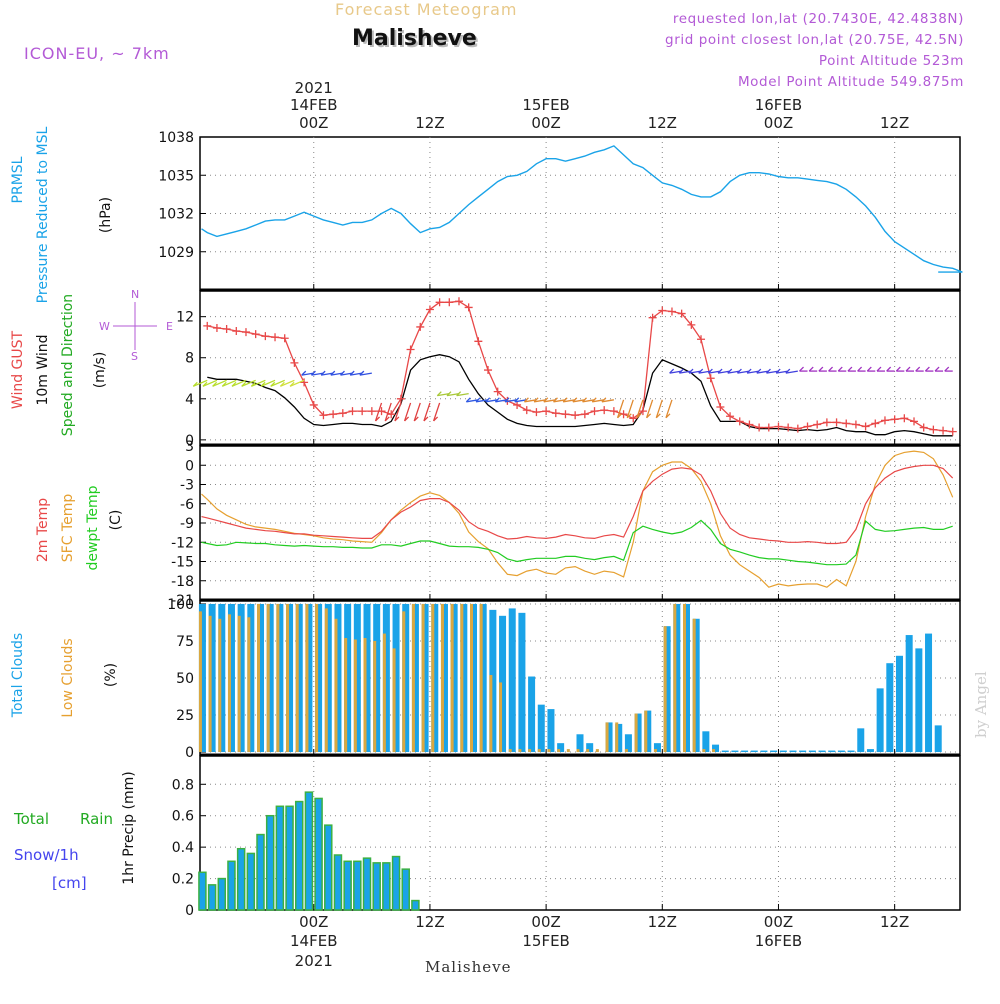 Image resolution: width=1000 pixels, height=1004 pixels. Describe the element at coordinates (891, 61) in the screenshot. I see `point-altitude: Point Altitude 523m` at that location.